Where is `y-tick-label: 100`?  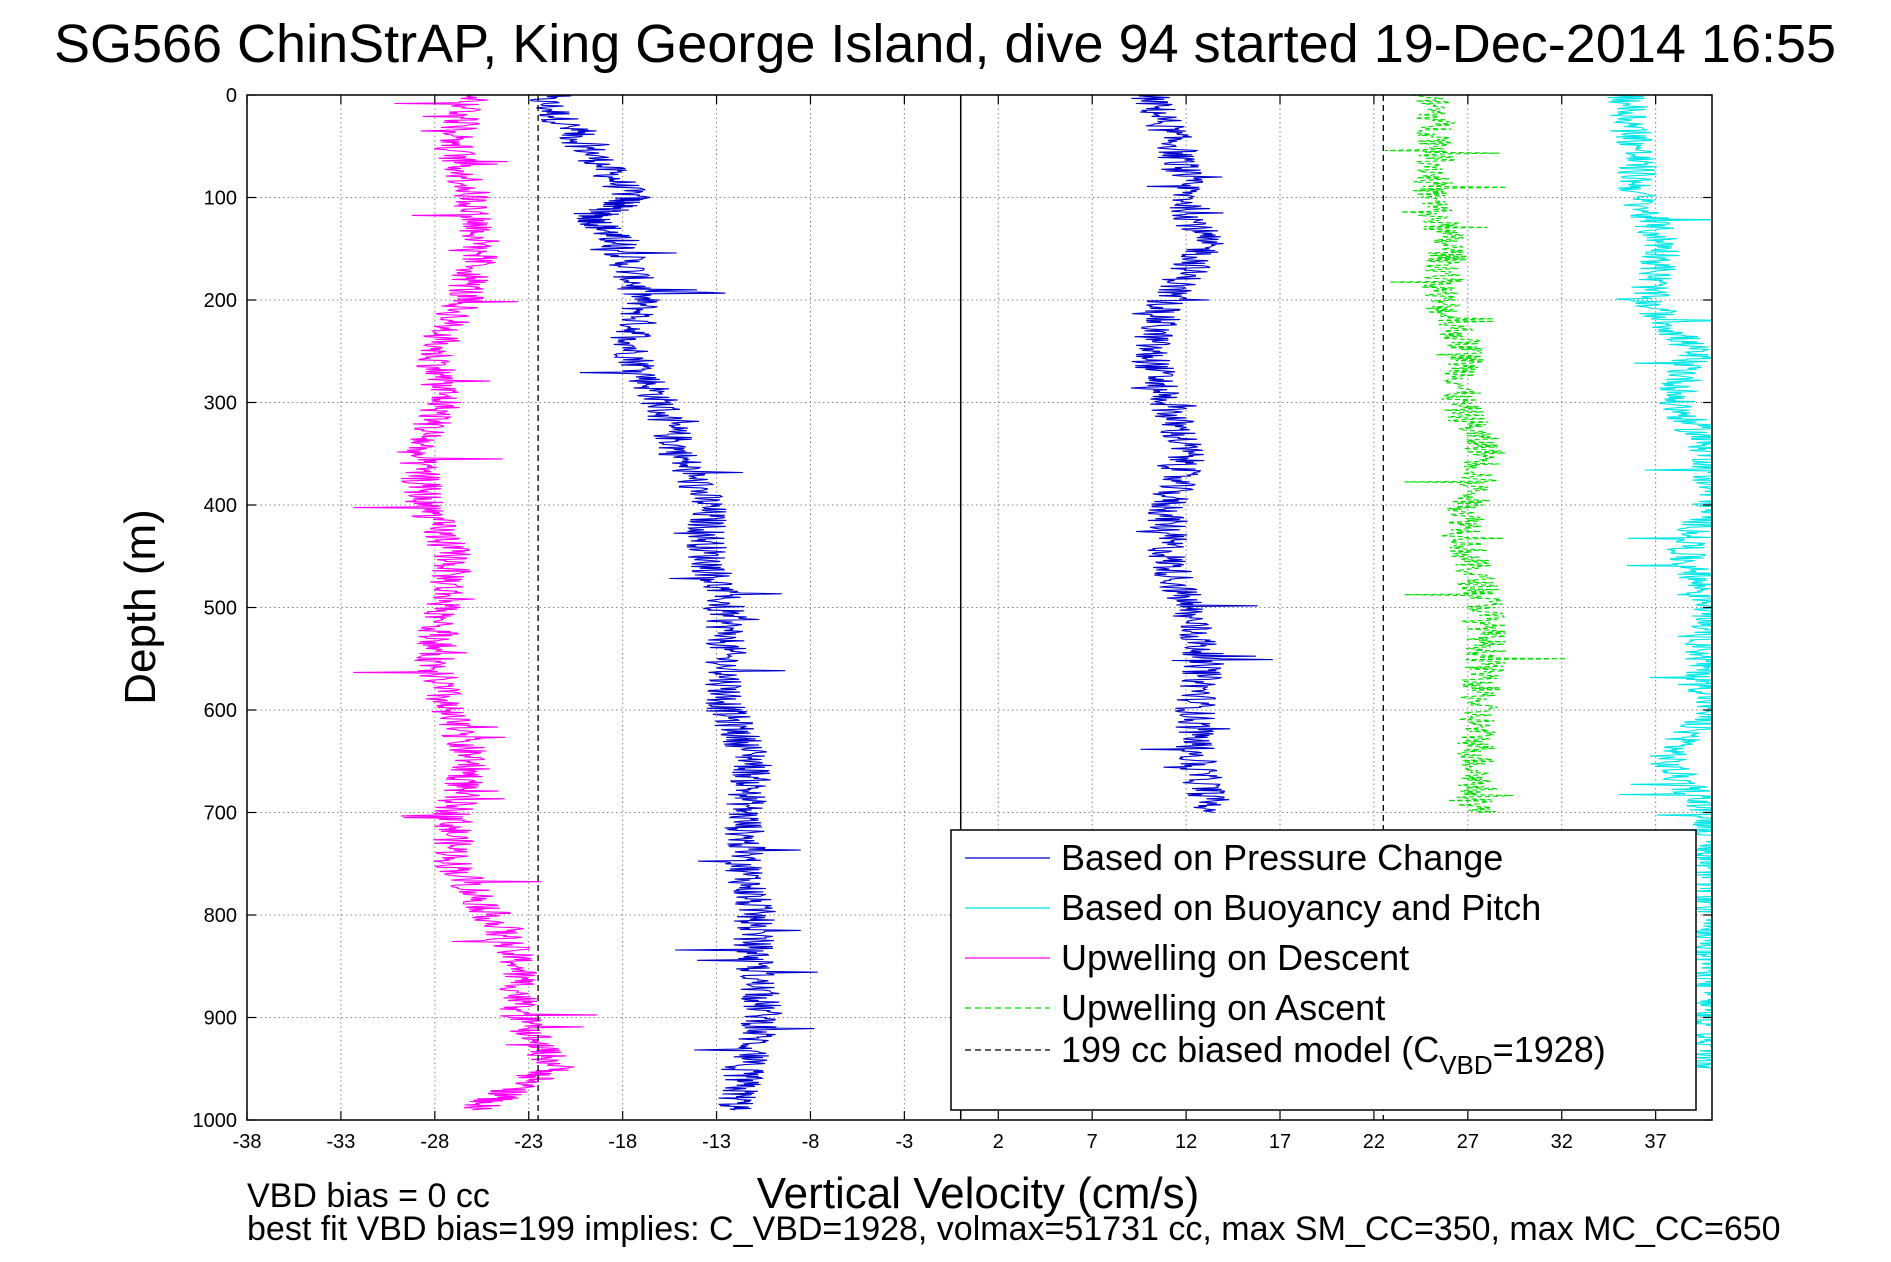 y-tick-label: 100 is located at coordinates (220, 199).